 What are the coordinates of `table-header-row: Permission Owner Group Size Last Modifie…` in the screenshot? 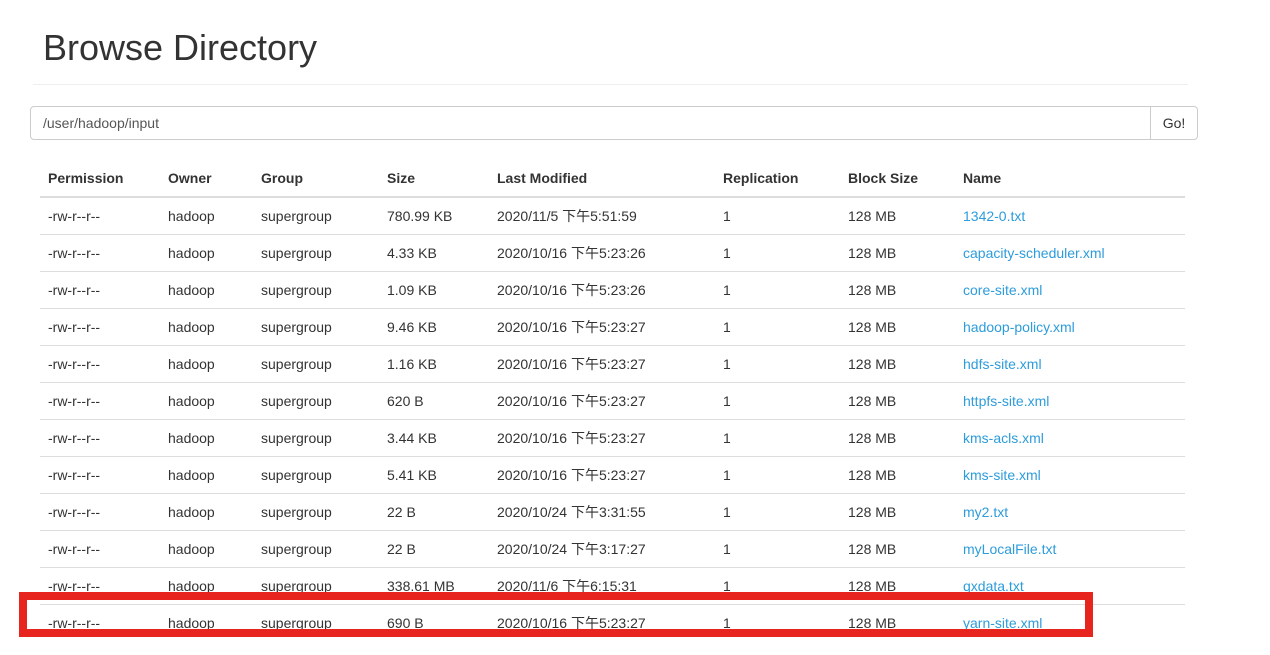 It's located at (612, 179).